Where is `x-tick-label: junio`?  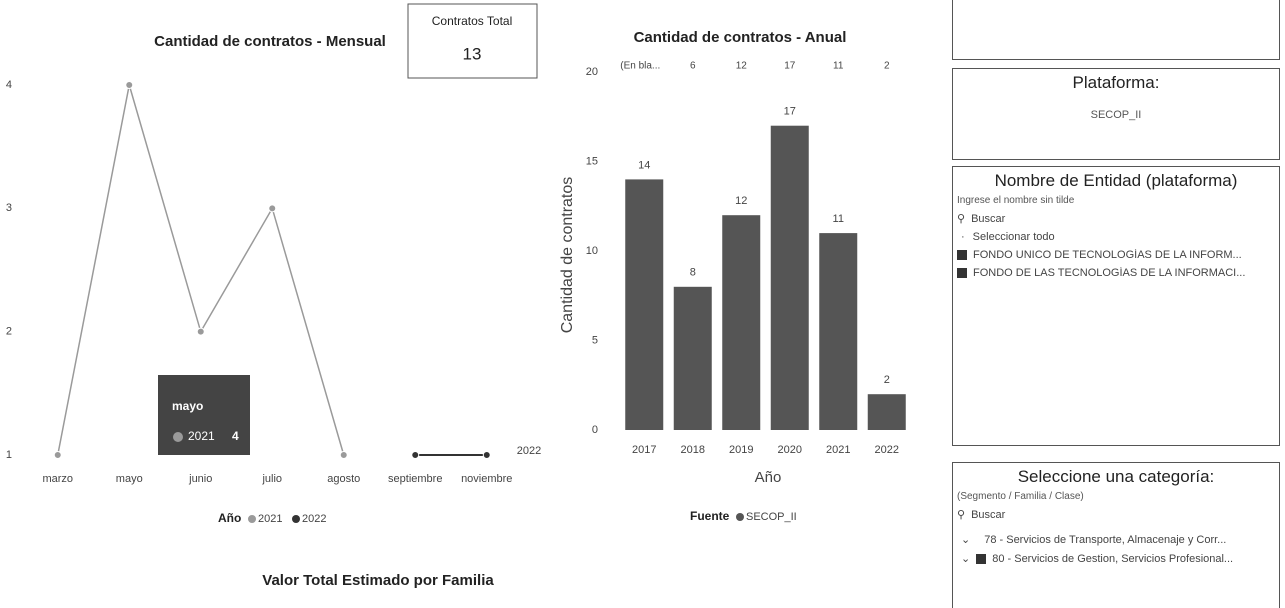
x-tick-label: junio is located at coordinates (200, 479).